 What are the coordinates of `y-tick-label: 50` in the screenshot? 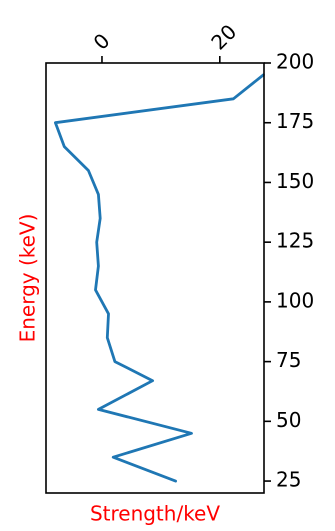 It's located at (288, 420).